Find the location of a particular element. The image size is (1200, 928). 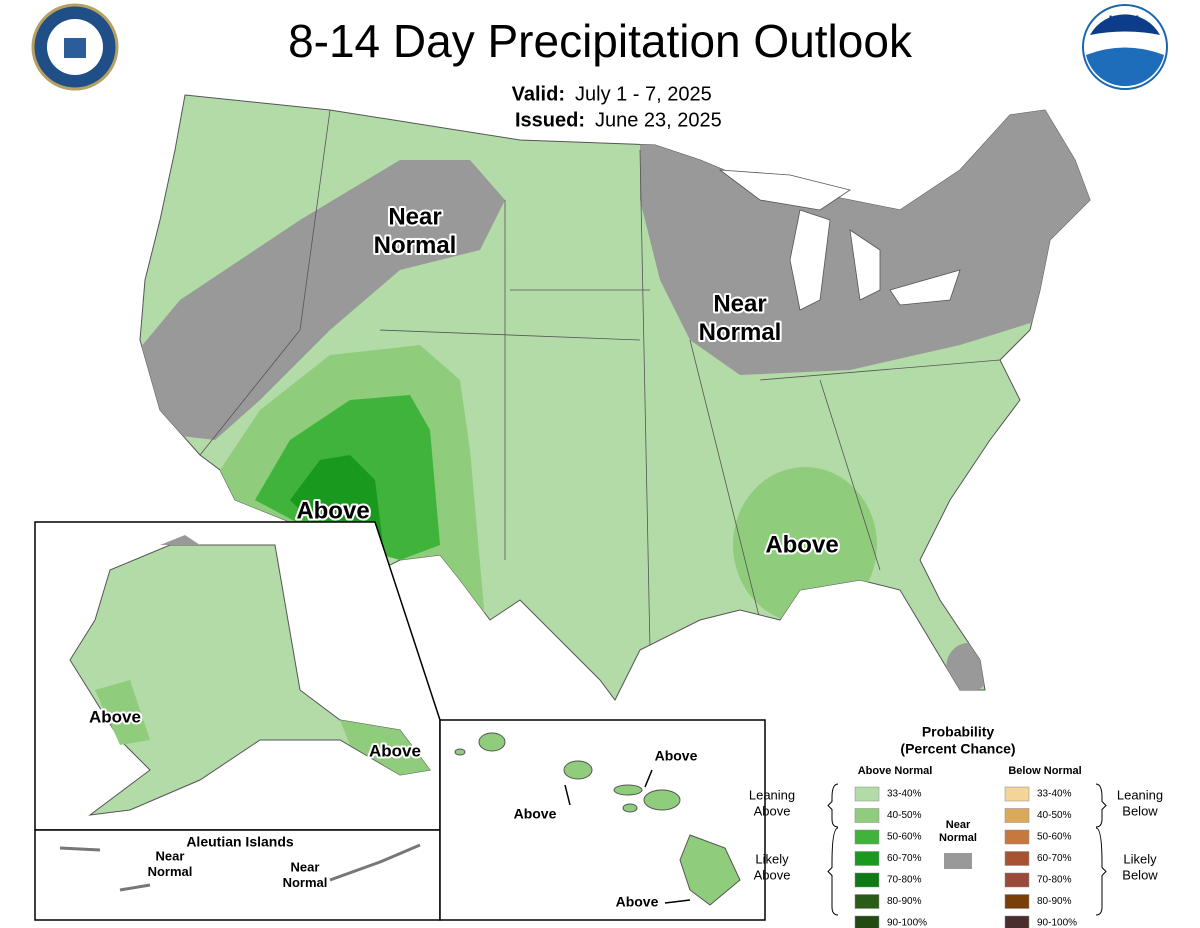

valid: July 1 - 7, 2025 is located at coordinates (643, 94).